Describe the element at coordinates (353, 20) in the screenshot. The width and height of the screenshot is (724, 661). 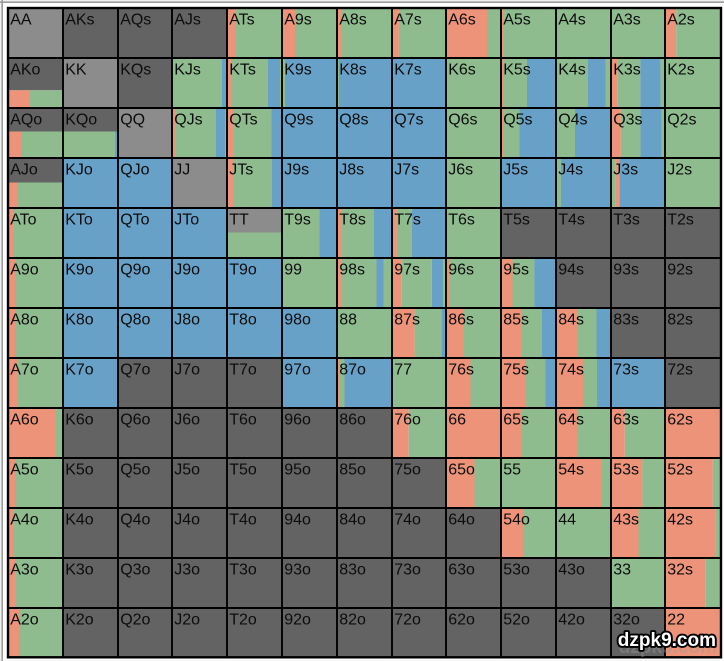
I see `svg-text: A8s` at that location.